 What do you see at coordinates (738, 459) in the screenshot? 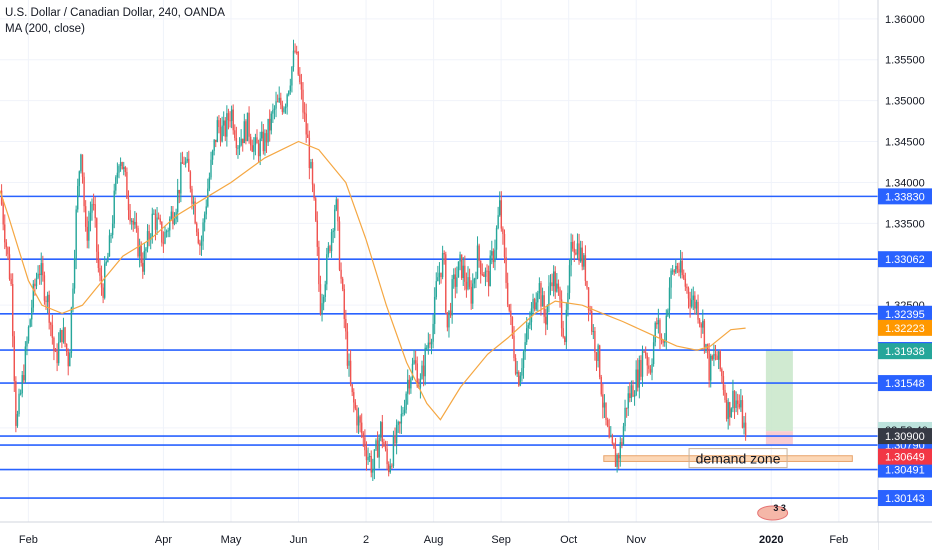
I see `demand-zone-label: demand zone` at bounding box center [738, 459].